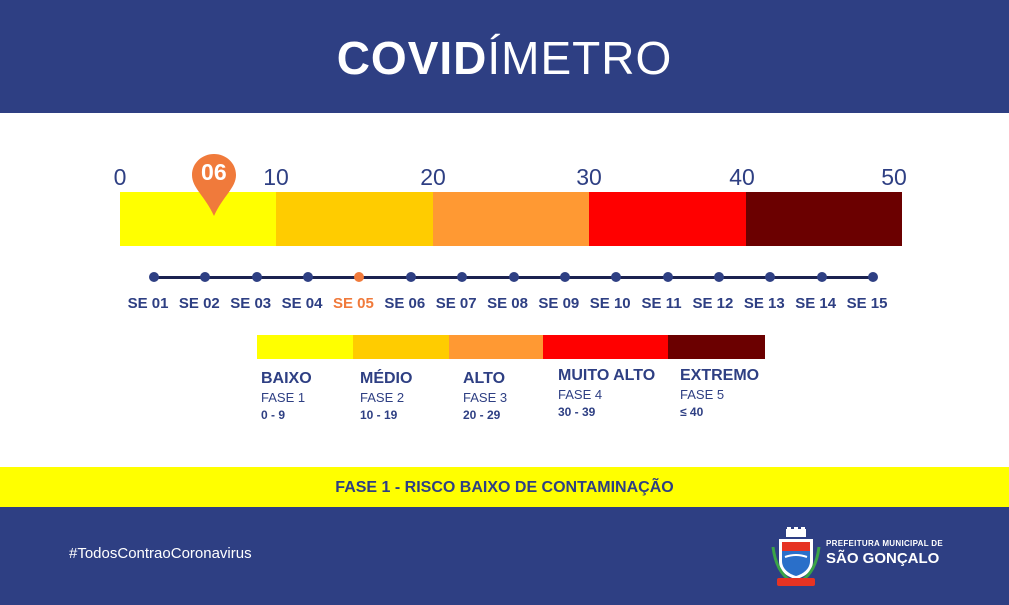 This screenshot has width=1009, height=605. What do you see at coordinates (720, 375) in the screenshot?
I see `legend-name: EXTREMO` at bounding box center [720, 375].